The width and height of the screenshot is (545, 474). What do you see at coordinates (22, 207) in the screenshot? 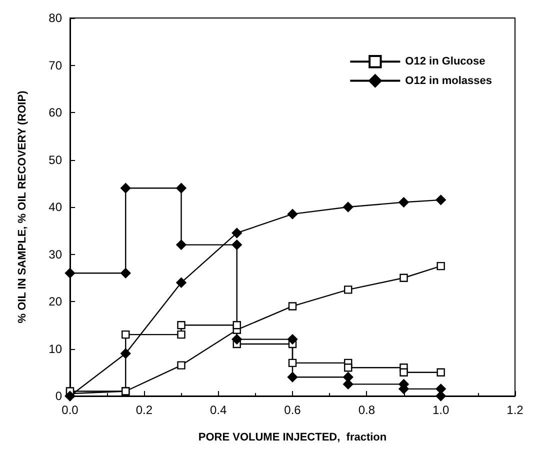
I see `y-axis-title: % OIL IN SAMPLE, % OIL RECOVERY (ROIP)` at bounding box center [22, 207].